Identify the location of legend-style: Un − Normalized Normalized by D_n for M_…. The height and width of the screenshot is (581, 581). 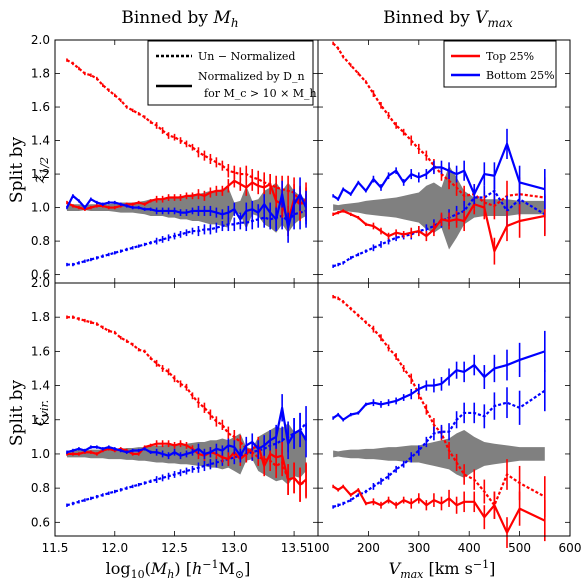
(232, 73).